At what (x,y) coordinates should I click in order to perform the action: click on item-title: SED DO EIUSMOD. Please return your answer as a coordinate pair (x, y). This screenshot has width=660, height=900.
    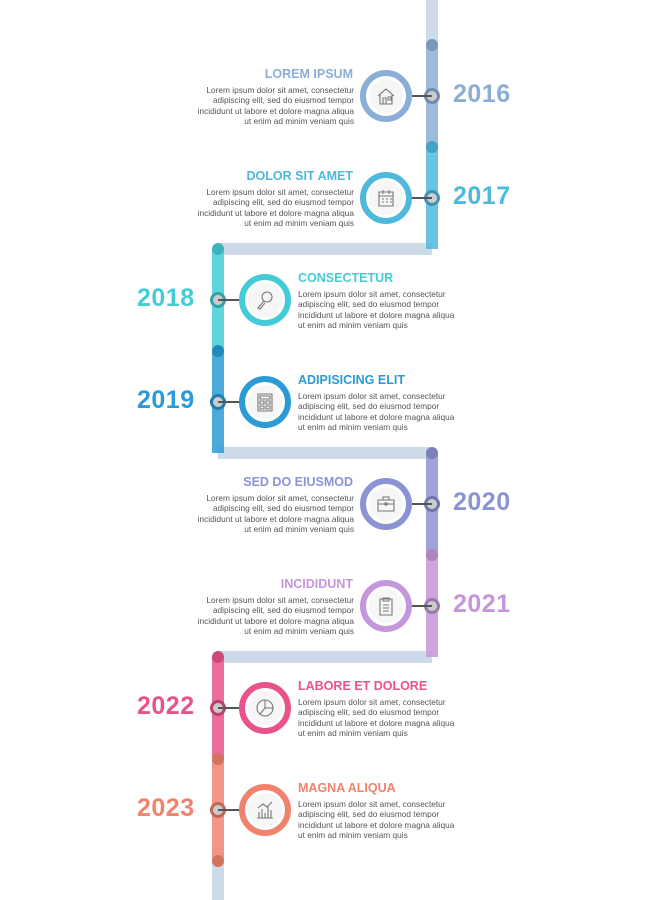
    Looking at the image, I should click on (298, 482).